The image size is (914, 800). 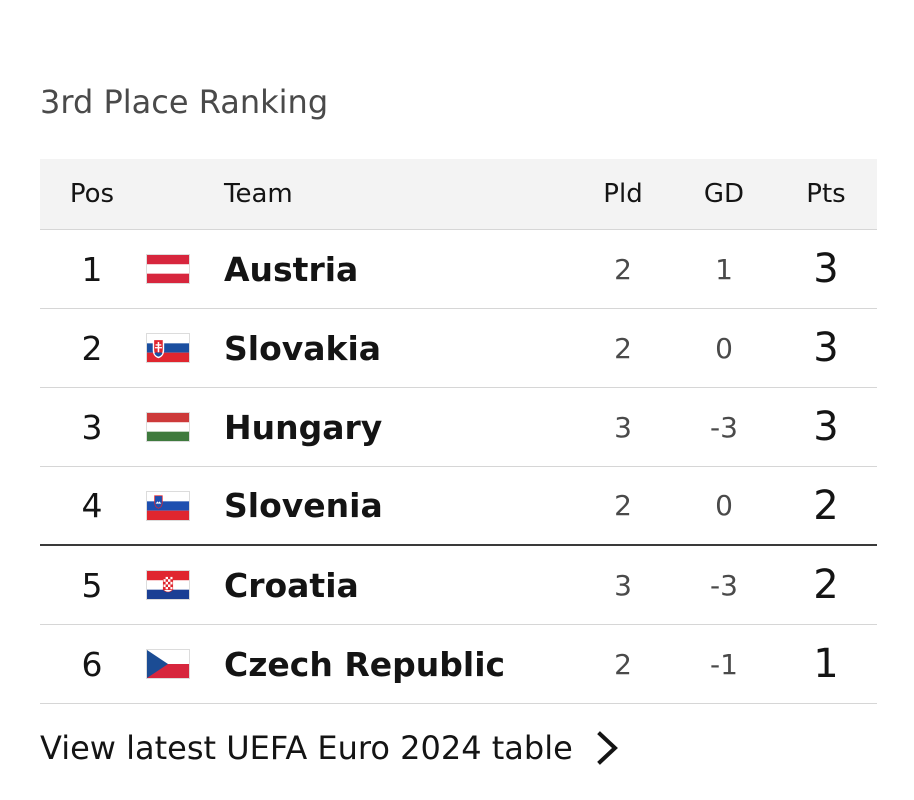 I want to click on row-pos: 4, so click(x=92, y=505).